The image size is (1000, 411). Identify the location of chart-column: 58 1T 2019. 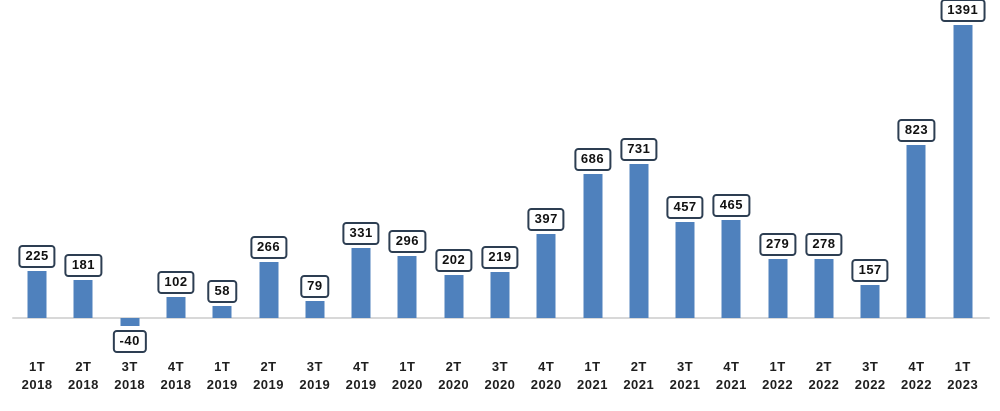
(222, 205).